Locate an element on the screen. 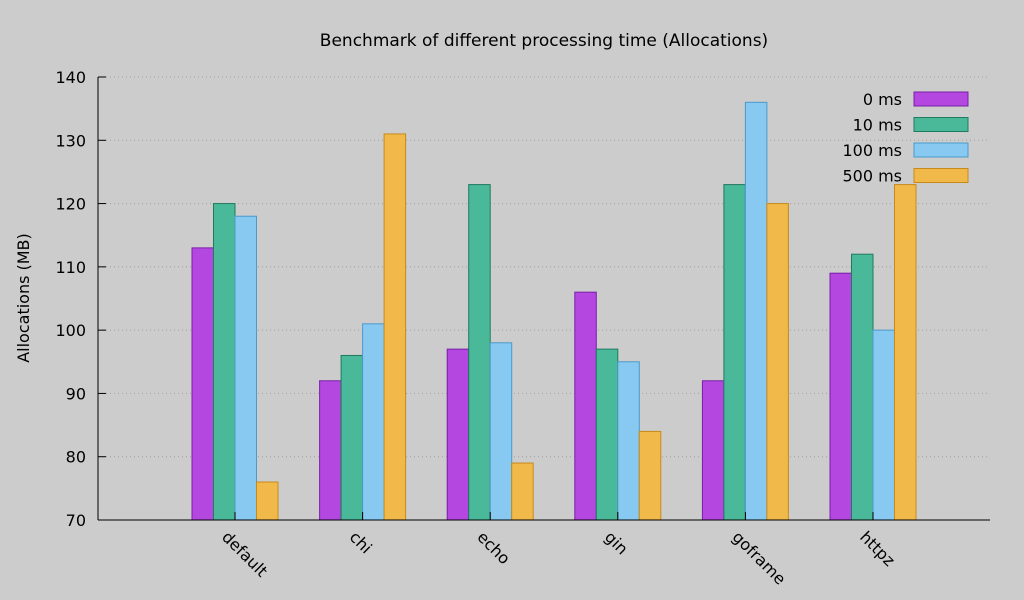 This screenshot has height=600, width=1024. x-tick-label: goframe is located at coordinates (759, 557).